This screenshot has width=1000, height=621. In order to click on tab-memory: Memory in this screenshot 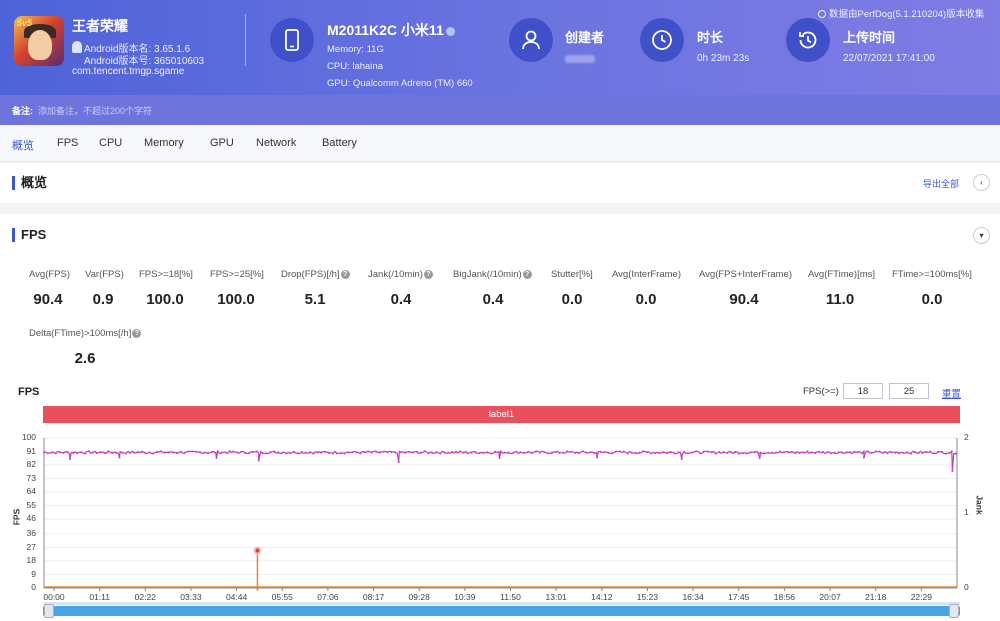, I will do `click(164, 143)`.